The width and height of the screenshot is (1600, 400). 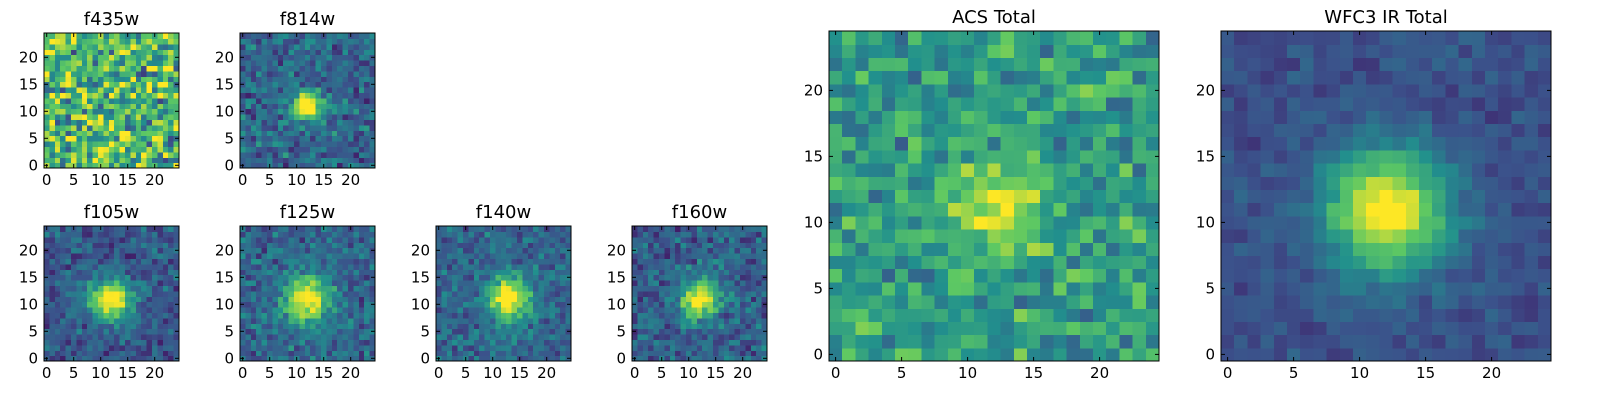 What do you see at coordinates (323, 180) in the screenshot?
I see `x-tick-label: 15` at bounding box center [323, 180].